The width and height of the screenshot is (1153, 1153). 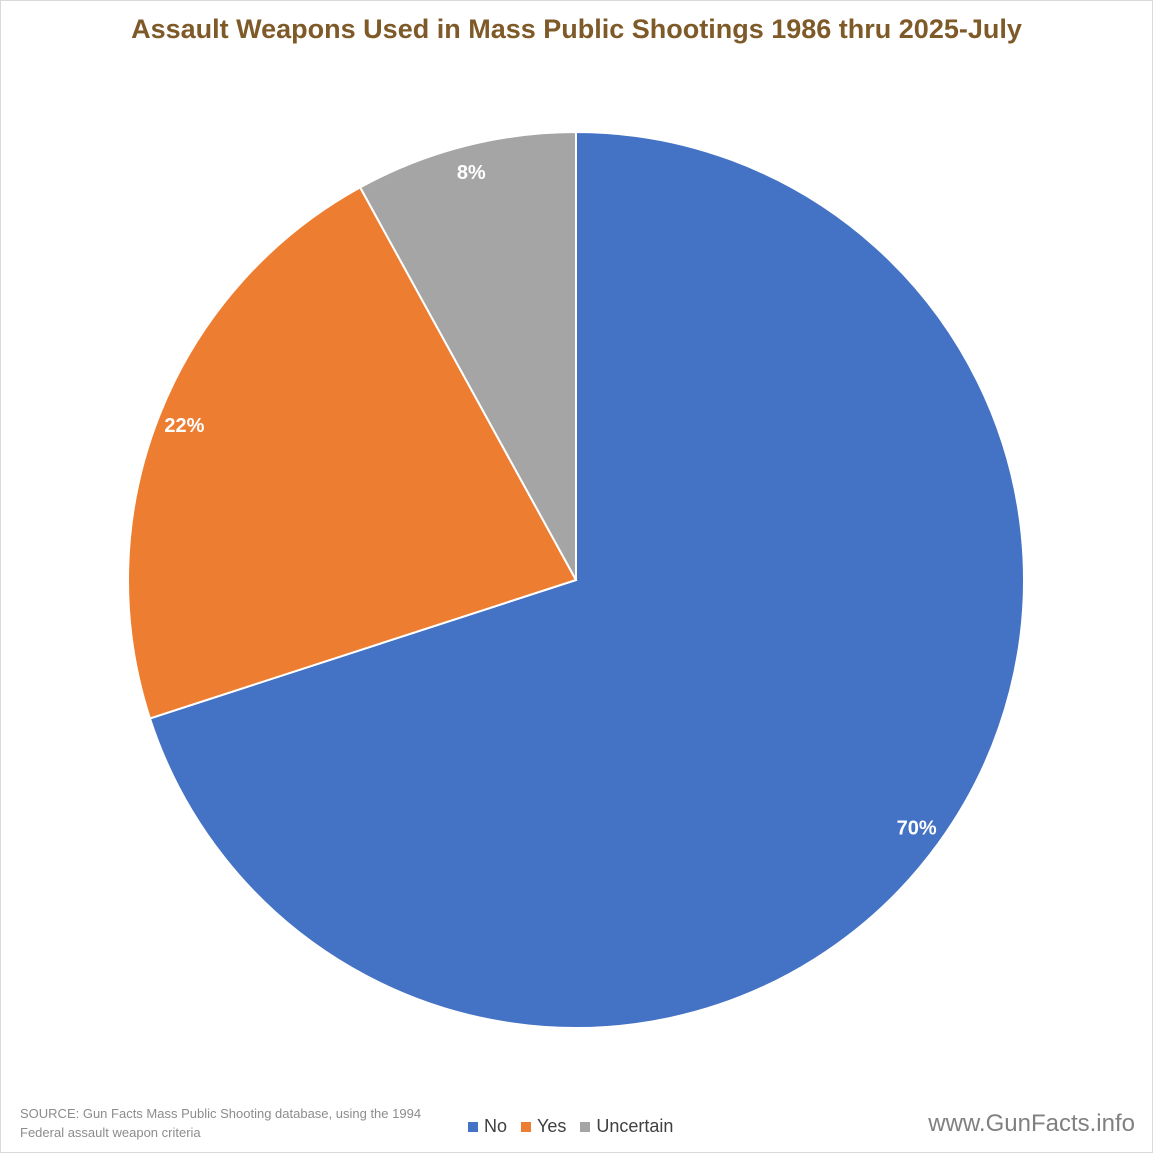 What do you see at coordinates (471, 173) in the screenshot?
I see `data-label-uncertain: 8%` at bounding box center [471, 173].